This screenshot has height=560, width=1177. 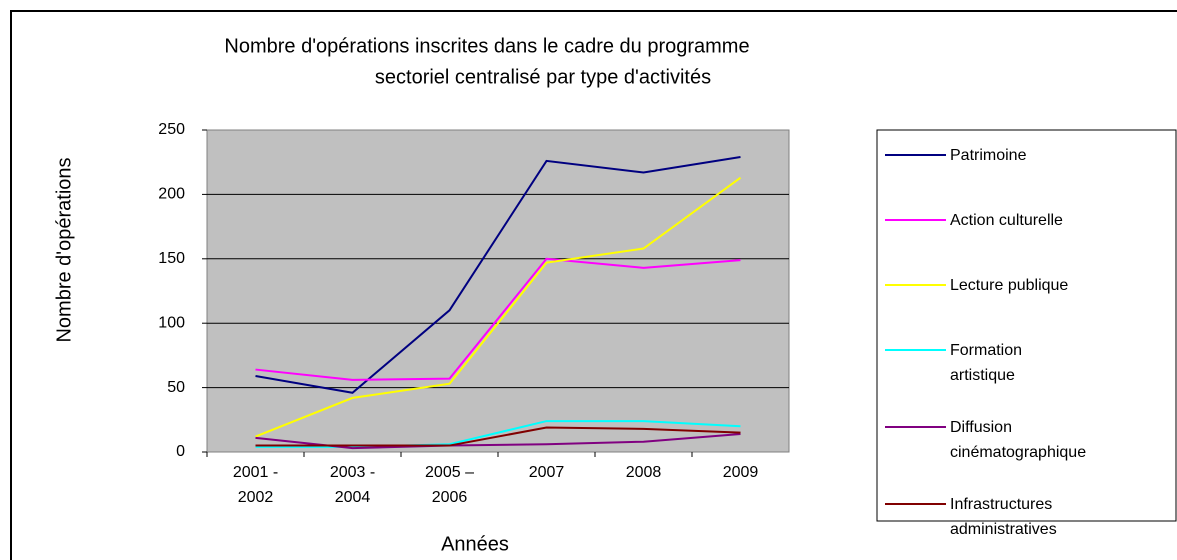 What do you see at coordinates (1006, 220) in the screenshot?
I see `legend-label: Action culturelle` at bounding box center [1006, 220].